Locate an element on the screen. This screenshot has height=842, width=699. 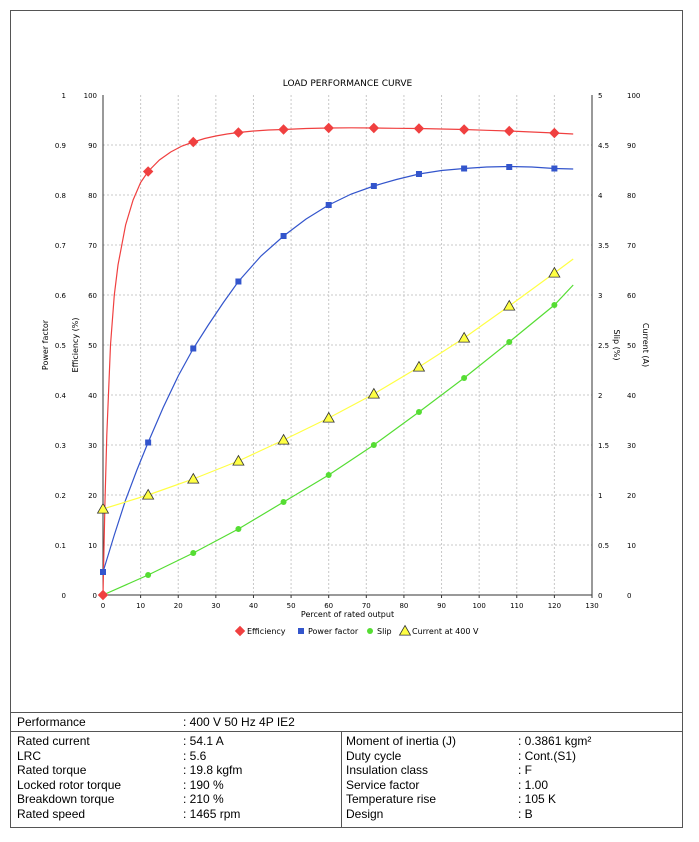
efficiency-tick-label: 90 is located at coordinates (92, 146).